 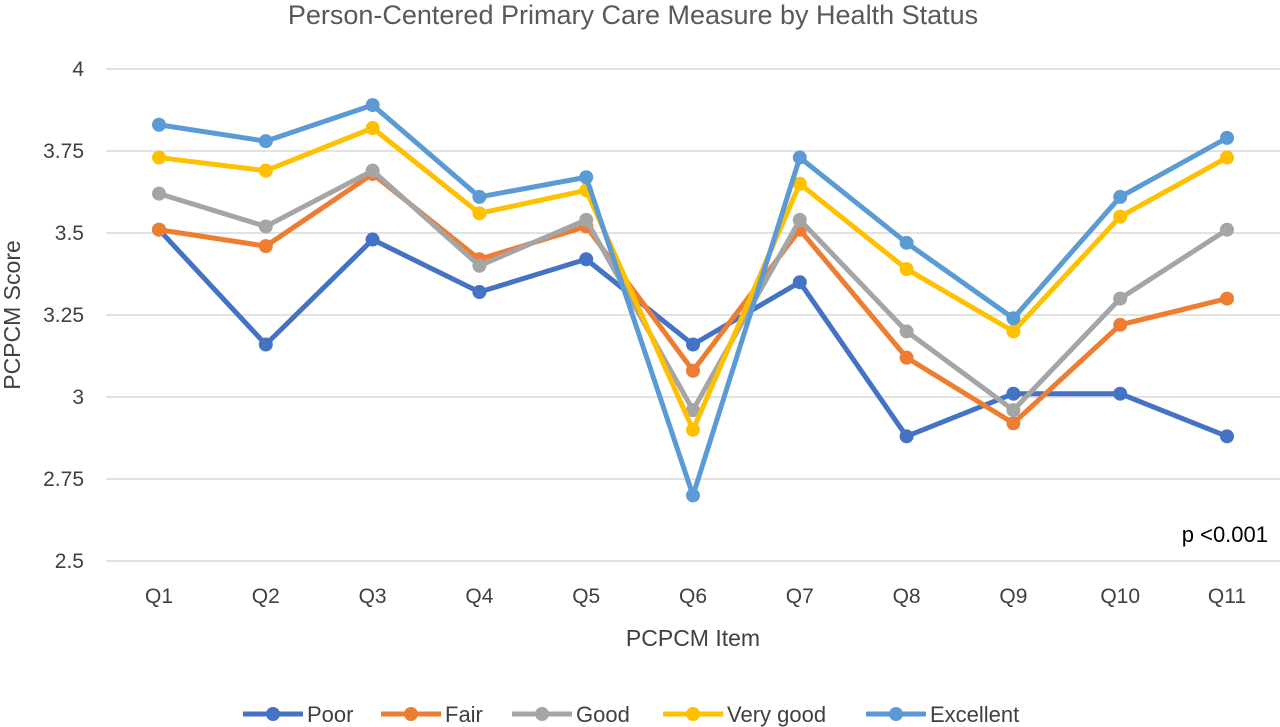 What do you see at coordinates (69, 233) in the screenshot?
I see `y-tick-label: 3.5` at bounding box center [69, 233].